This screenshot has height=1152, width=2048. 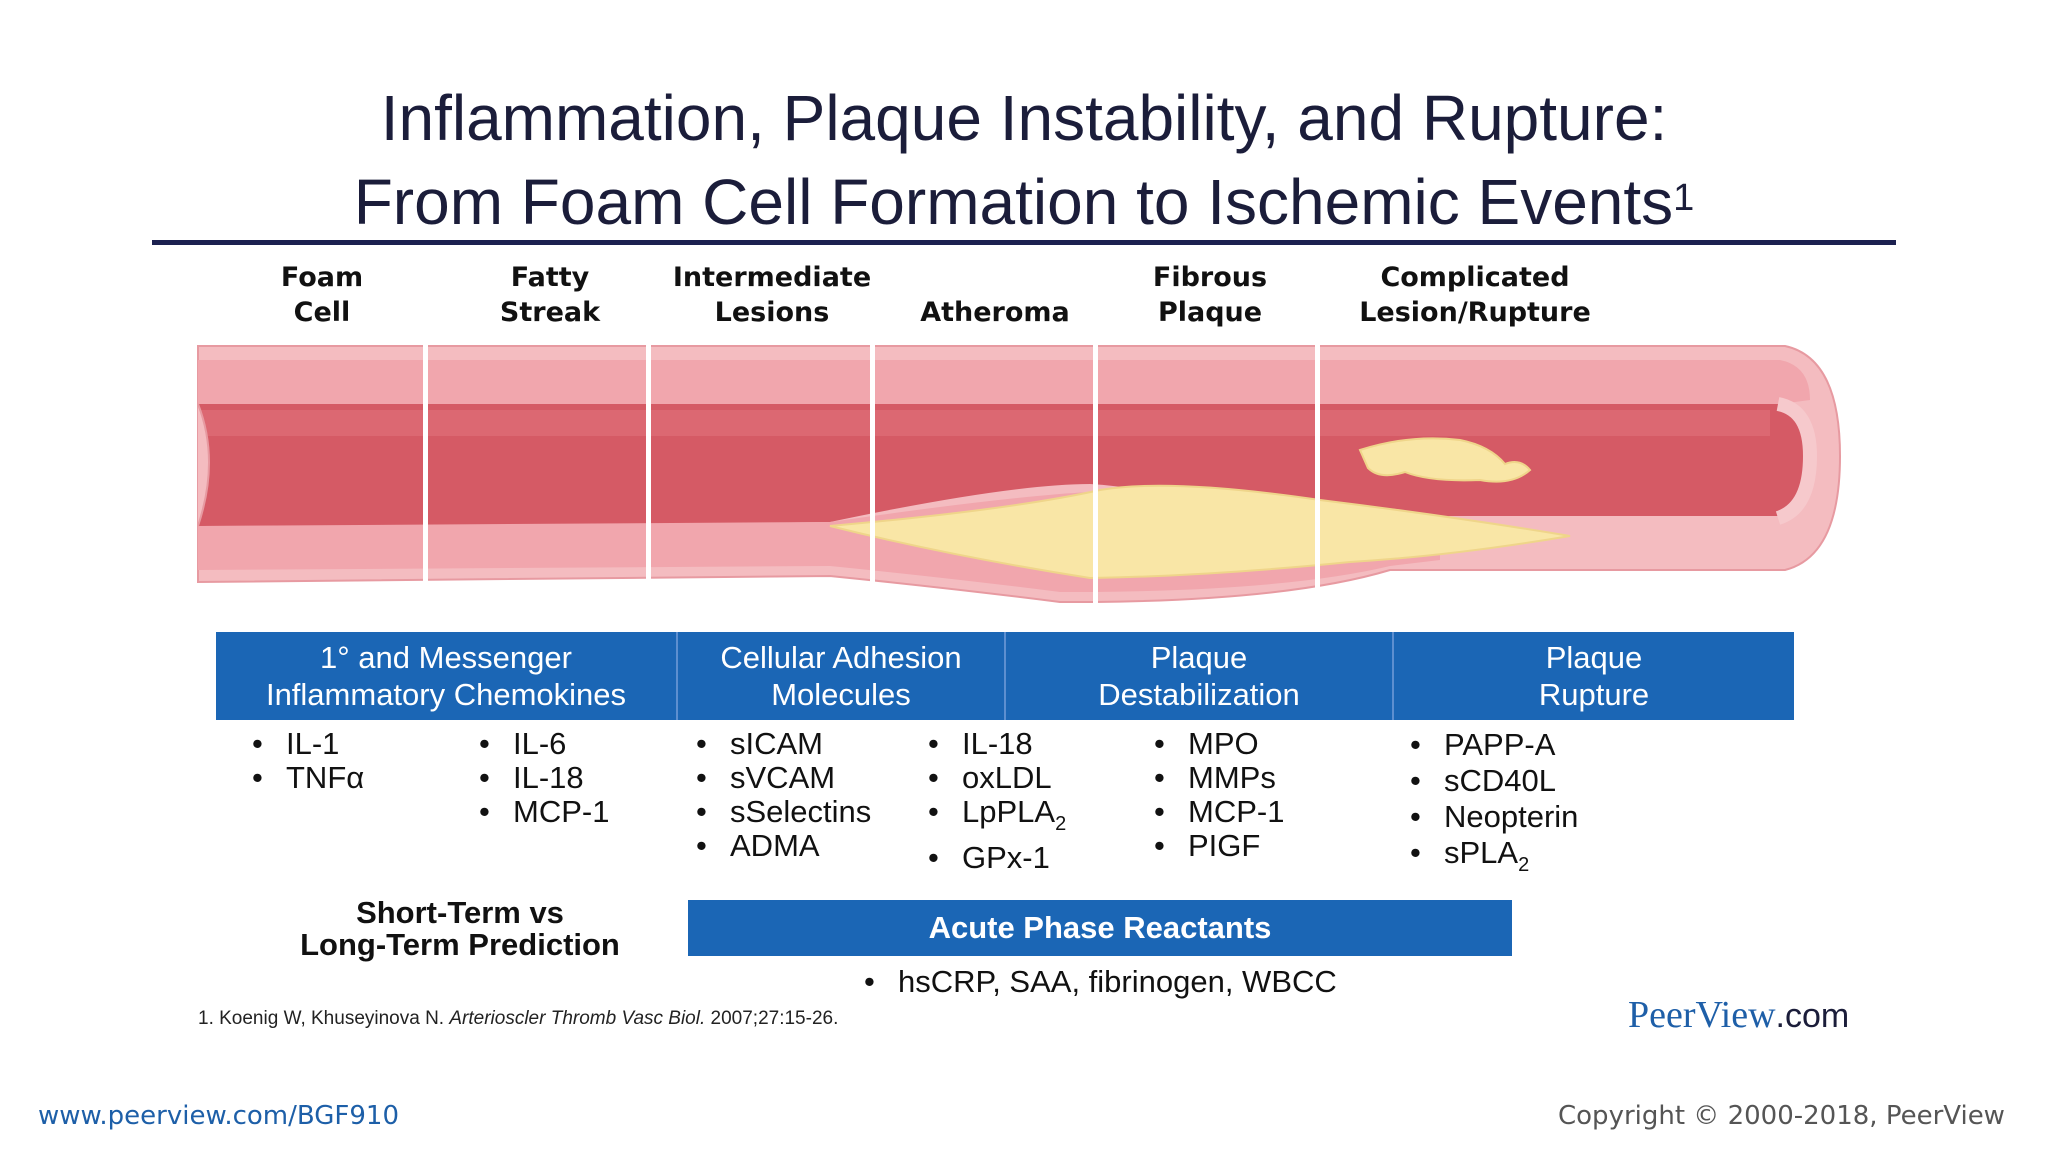 What do you see at coordinates (1812, 1016) in the screenshot?
I see `brand-suffix: .com` at bounding box center [1812, 1016].